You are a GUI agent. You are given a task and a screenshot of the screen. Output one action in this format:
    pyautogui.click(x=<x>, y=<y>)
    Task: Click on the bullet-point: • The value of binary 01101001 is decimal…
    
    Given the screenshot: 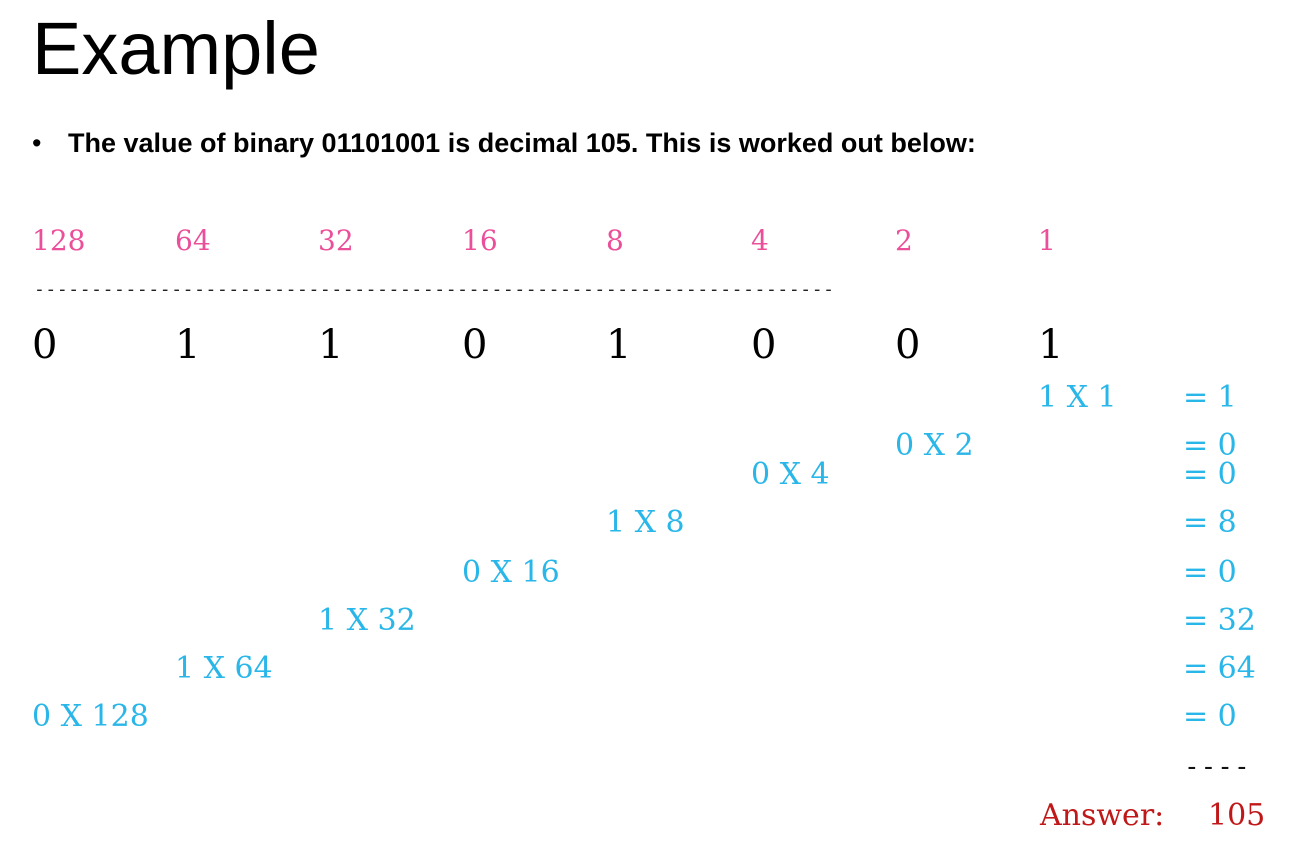 What is the action you would take?
    pyautogui.click(x=504, y=143)
    